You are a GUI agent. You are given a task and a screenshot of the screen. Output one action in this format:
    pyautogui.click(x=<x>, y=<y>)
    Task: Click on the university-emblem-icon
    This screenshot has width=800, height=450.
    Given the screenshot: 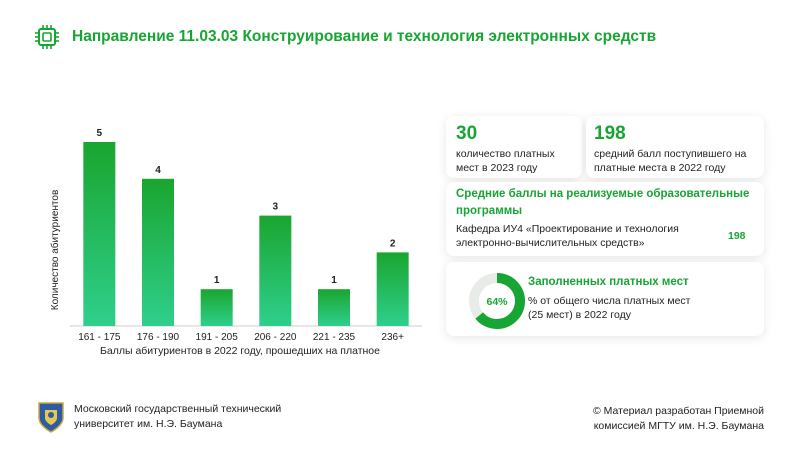 What is the action you would take?
    pyautogui.click(x=51, y=417)
    